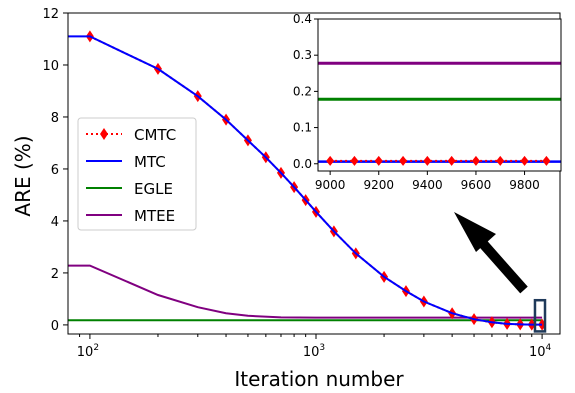 The image size is (575, 393). Describe the element at coordinates (150, 162) in the screenshot. I see `legend-label-mtc: MTC` at that location.